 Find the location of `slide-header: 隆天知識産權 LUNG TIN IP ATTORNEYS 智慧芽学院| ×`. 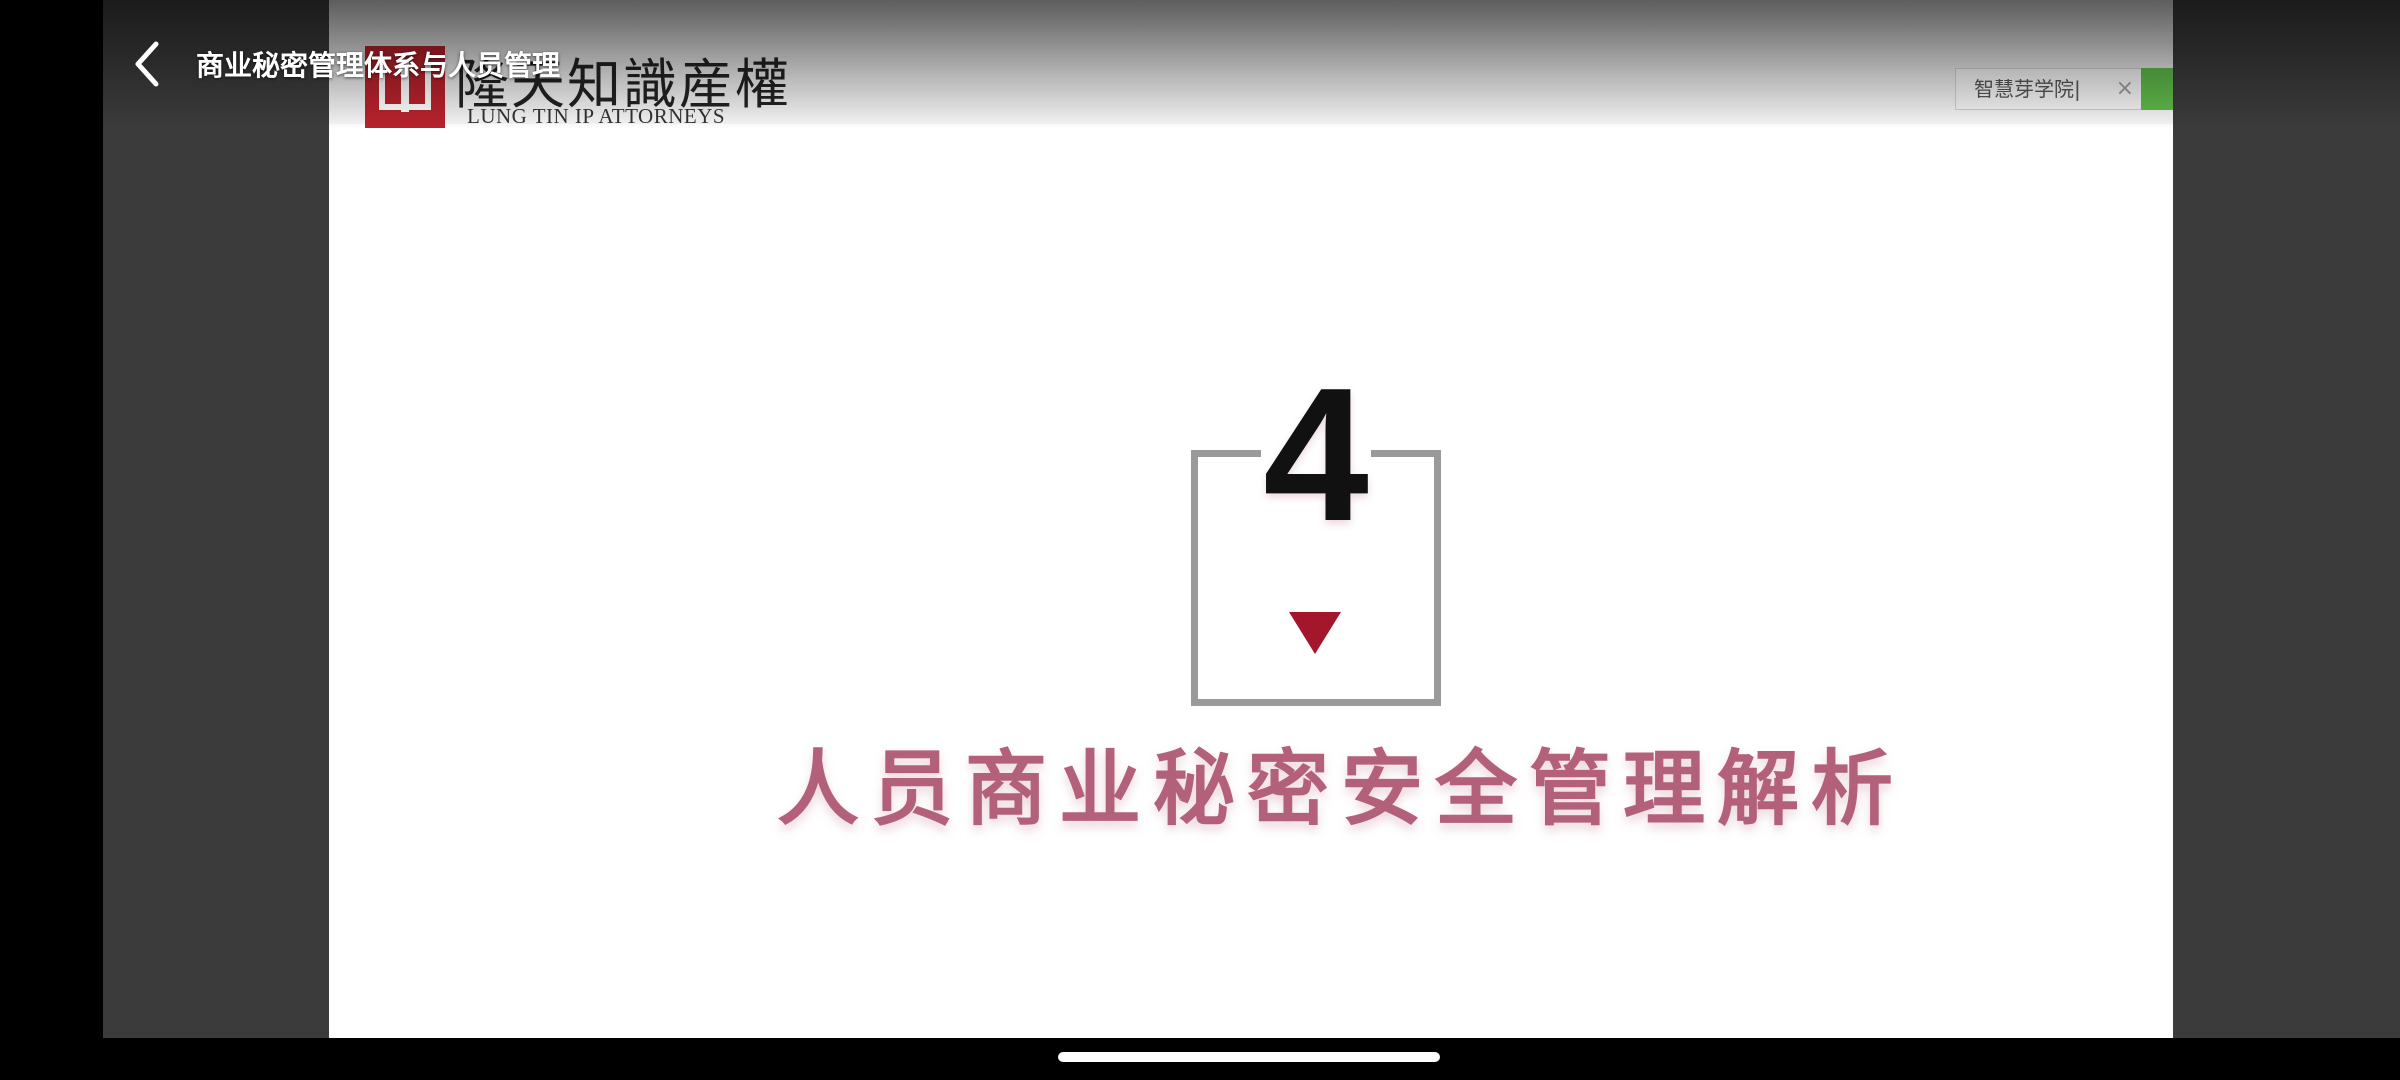

slide-header: 隆天知識産權 LUNG TIN IP ATTORNEYS 智慧芽学院| × is located at coordinates (1251, 64).